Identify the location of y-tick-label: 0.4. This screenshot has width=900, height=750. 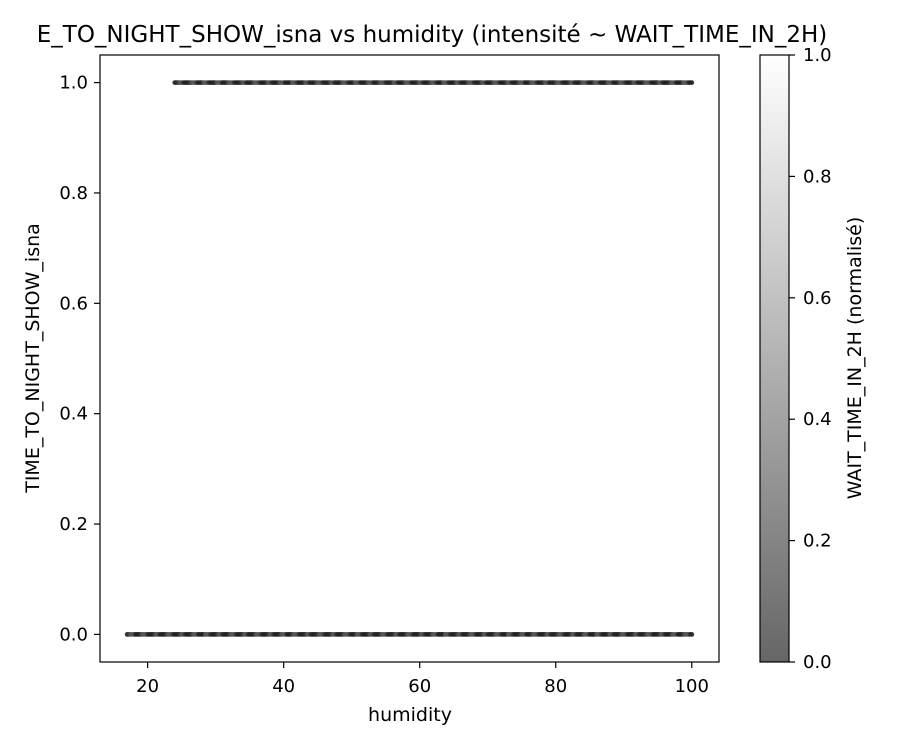
(73, 414).